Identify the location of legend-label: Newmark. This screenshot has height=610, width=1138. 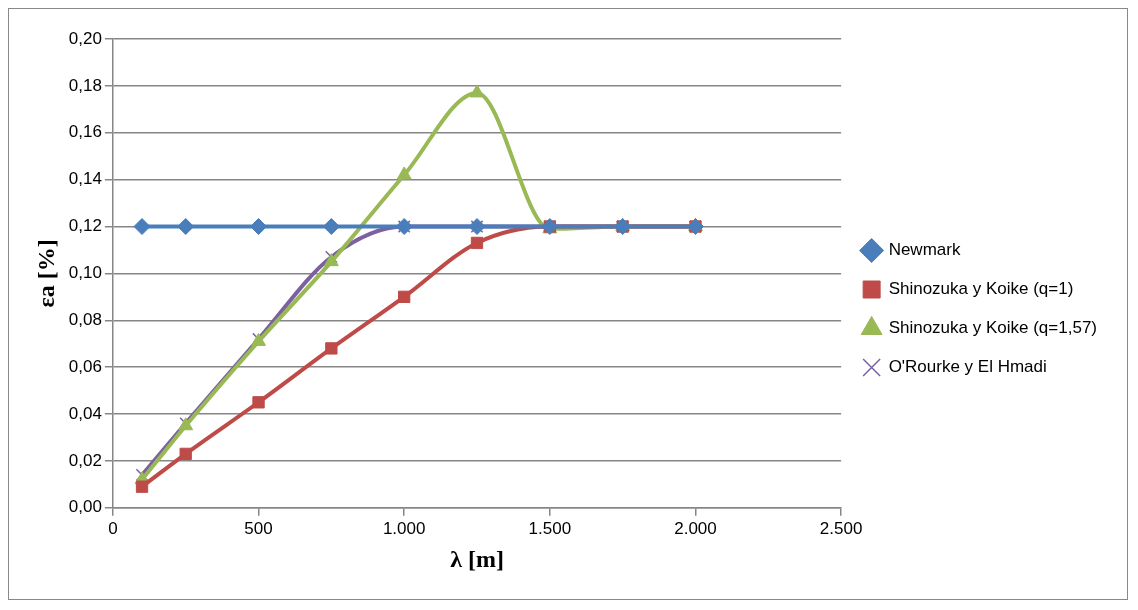
(924, 250).